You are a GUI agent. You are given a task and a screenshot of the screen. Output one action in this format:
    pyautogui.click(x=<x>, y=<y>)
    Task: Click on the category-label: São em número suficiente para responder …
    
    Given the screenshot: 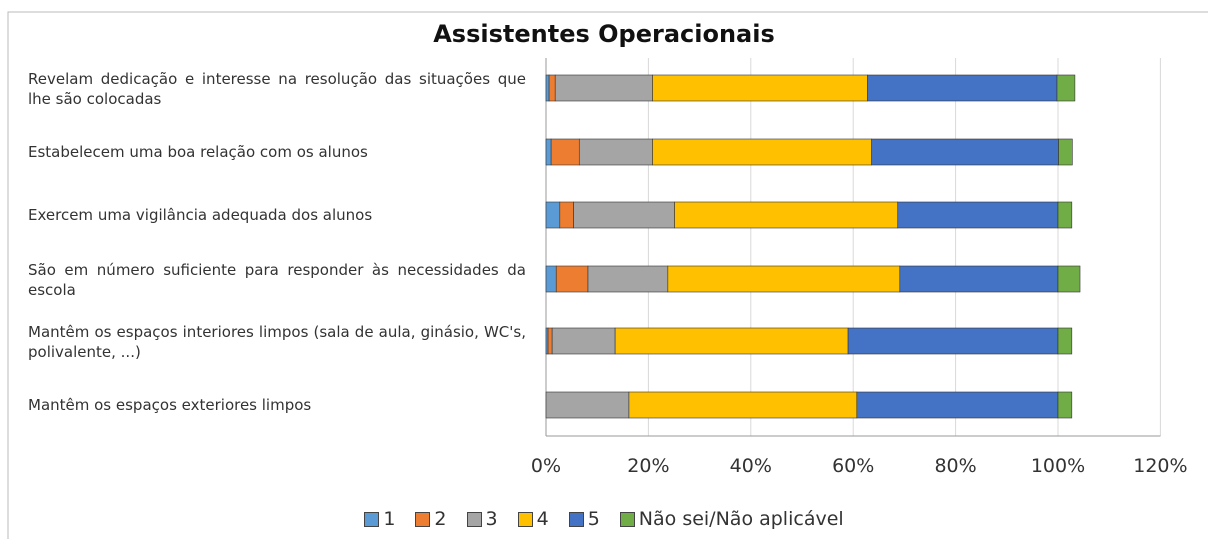 What is the action you would take?
    pyautogui.click(x=277, y=280)
    